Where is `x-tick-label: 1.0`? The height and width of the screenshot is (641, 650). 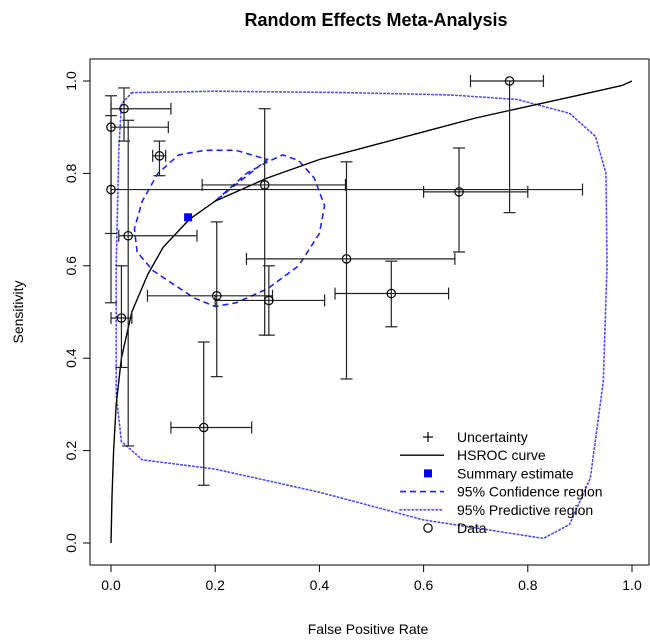 x-tick-label: 1.0 is located at coordinates (632, 585).